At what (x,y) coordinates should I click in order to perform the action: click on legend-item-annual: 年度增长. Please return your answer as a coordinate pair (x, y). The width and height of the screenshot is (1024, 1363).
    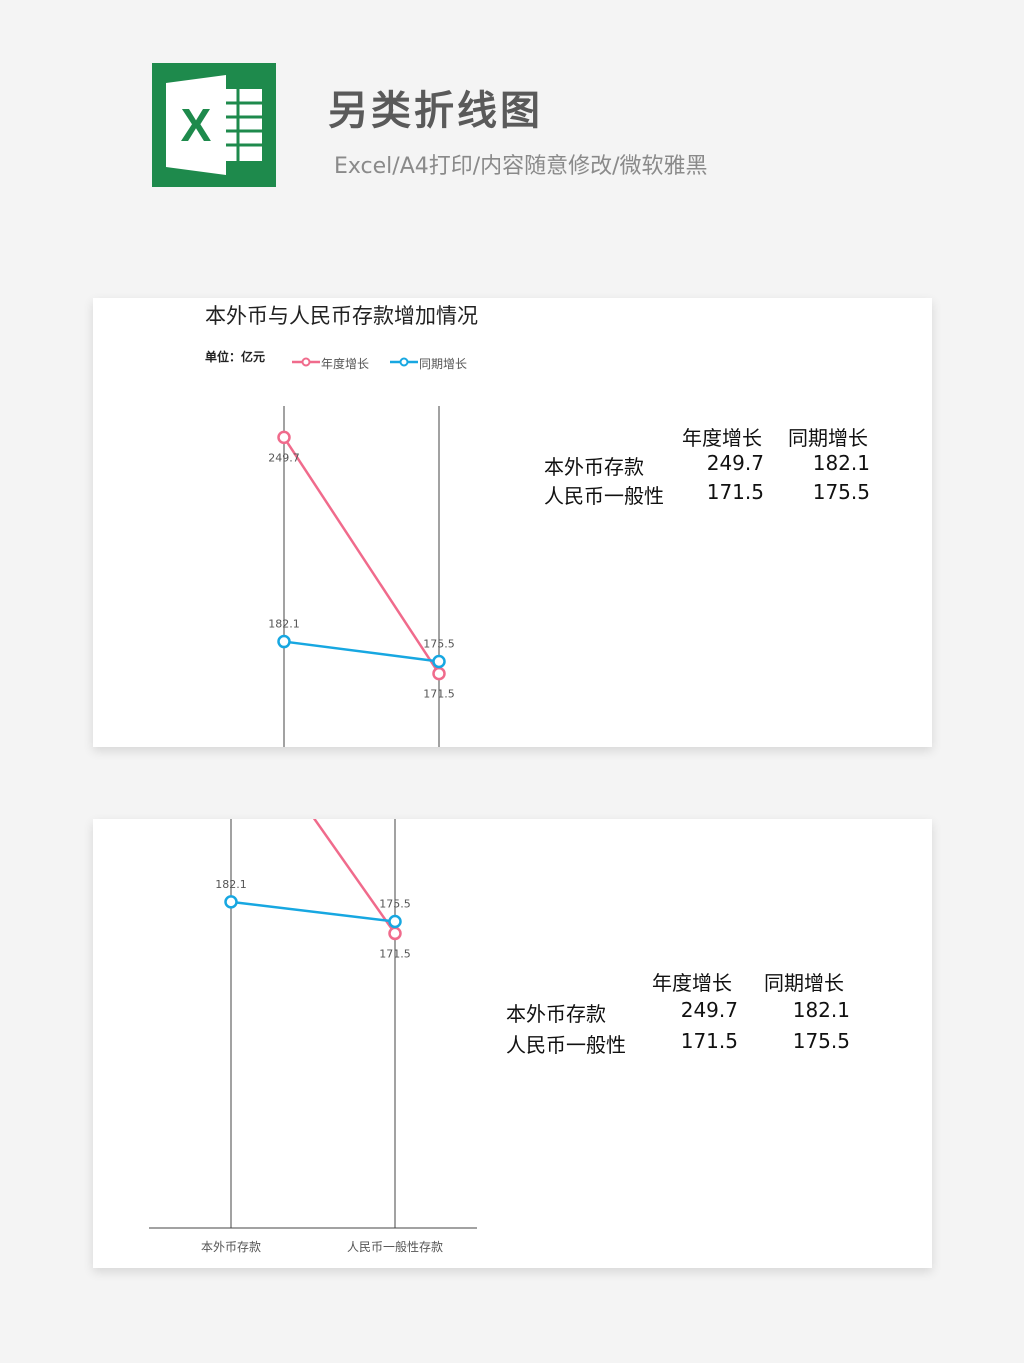
    Looking at the image, I should click on (336, 363).